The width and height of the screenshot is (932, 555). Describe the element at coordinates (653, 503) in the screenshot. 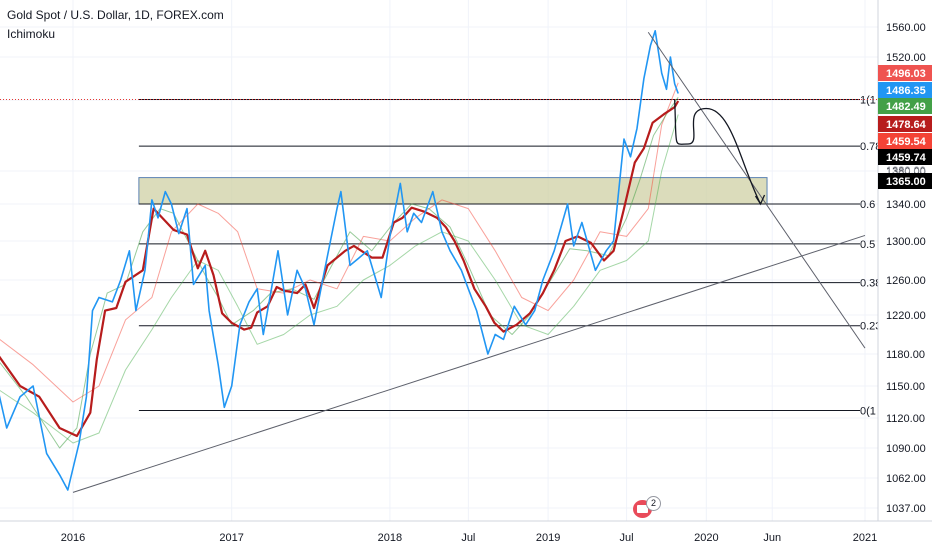

I see `event-count-badge: 2` at that location.